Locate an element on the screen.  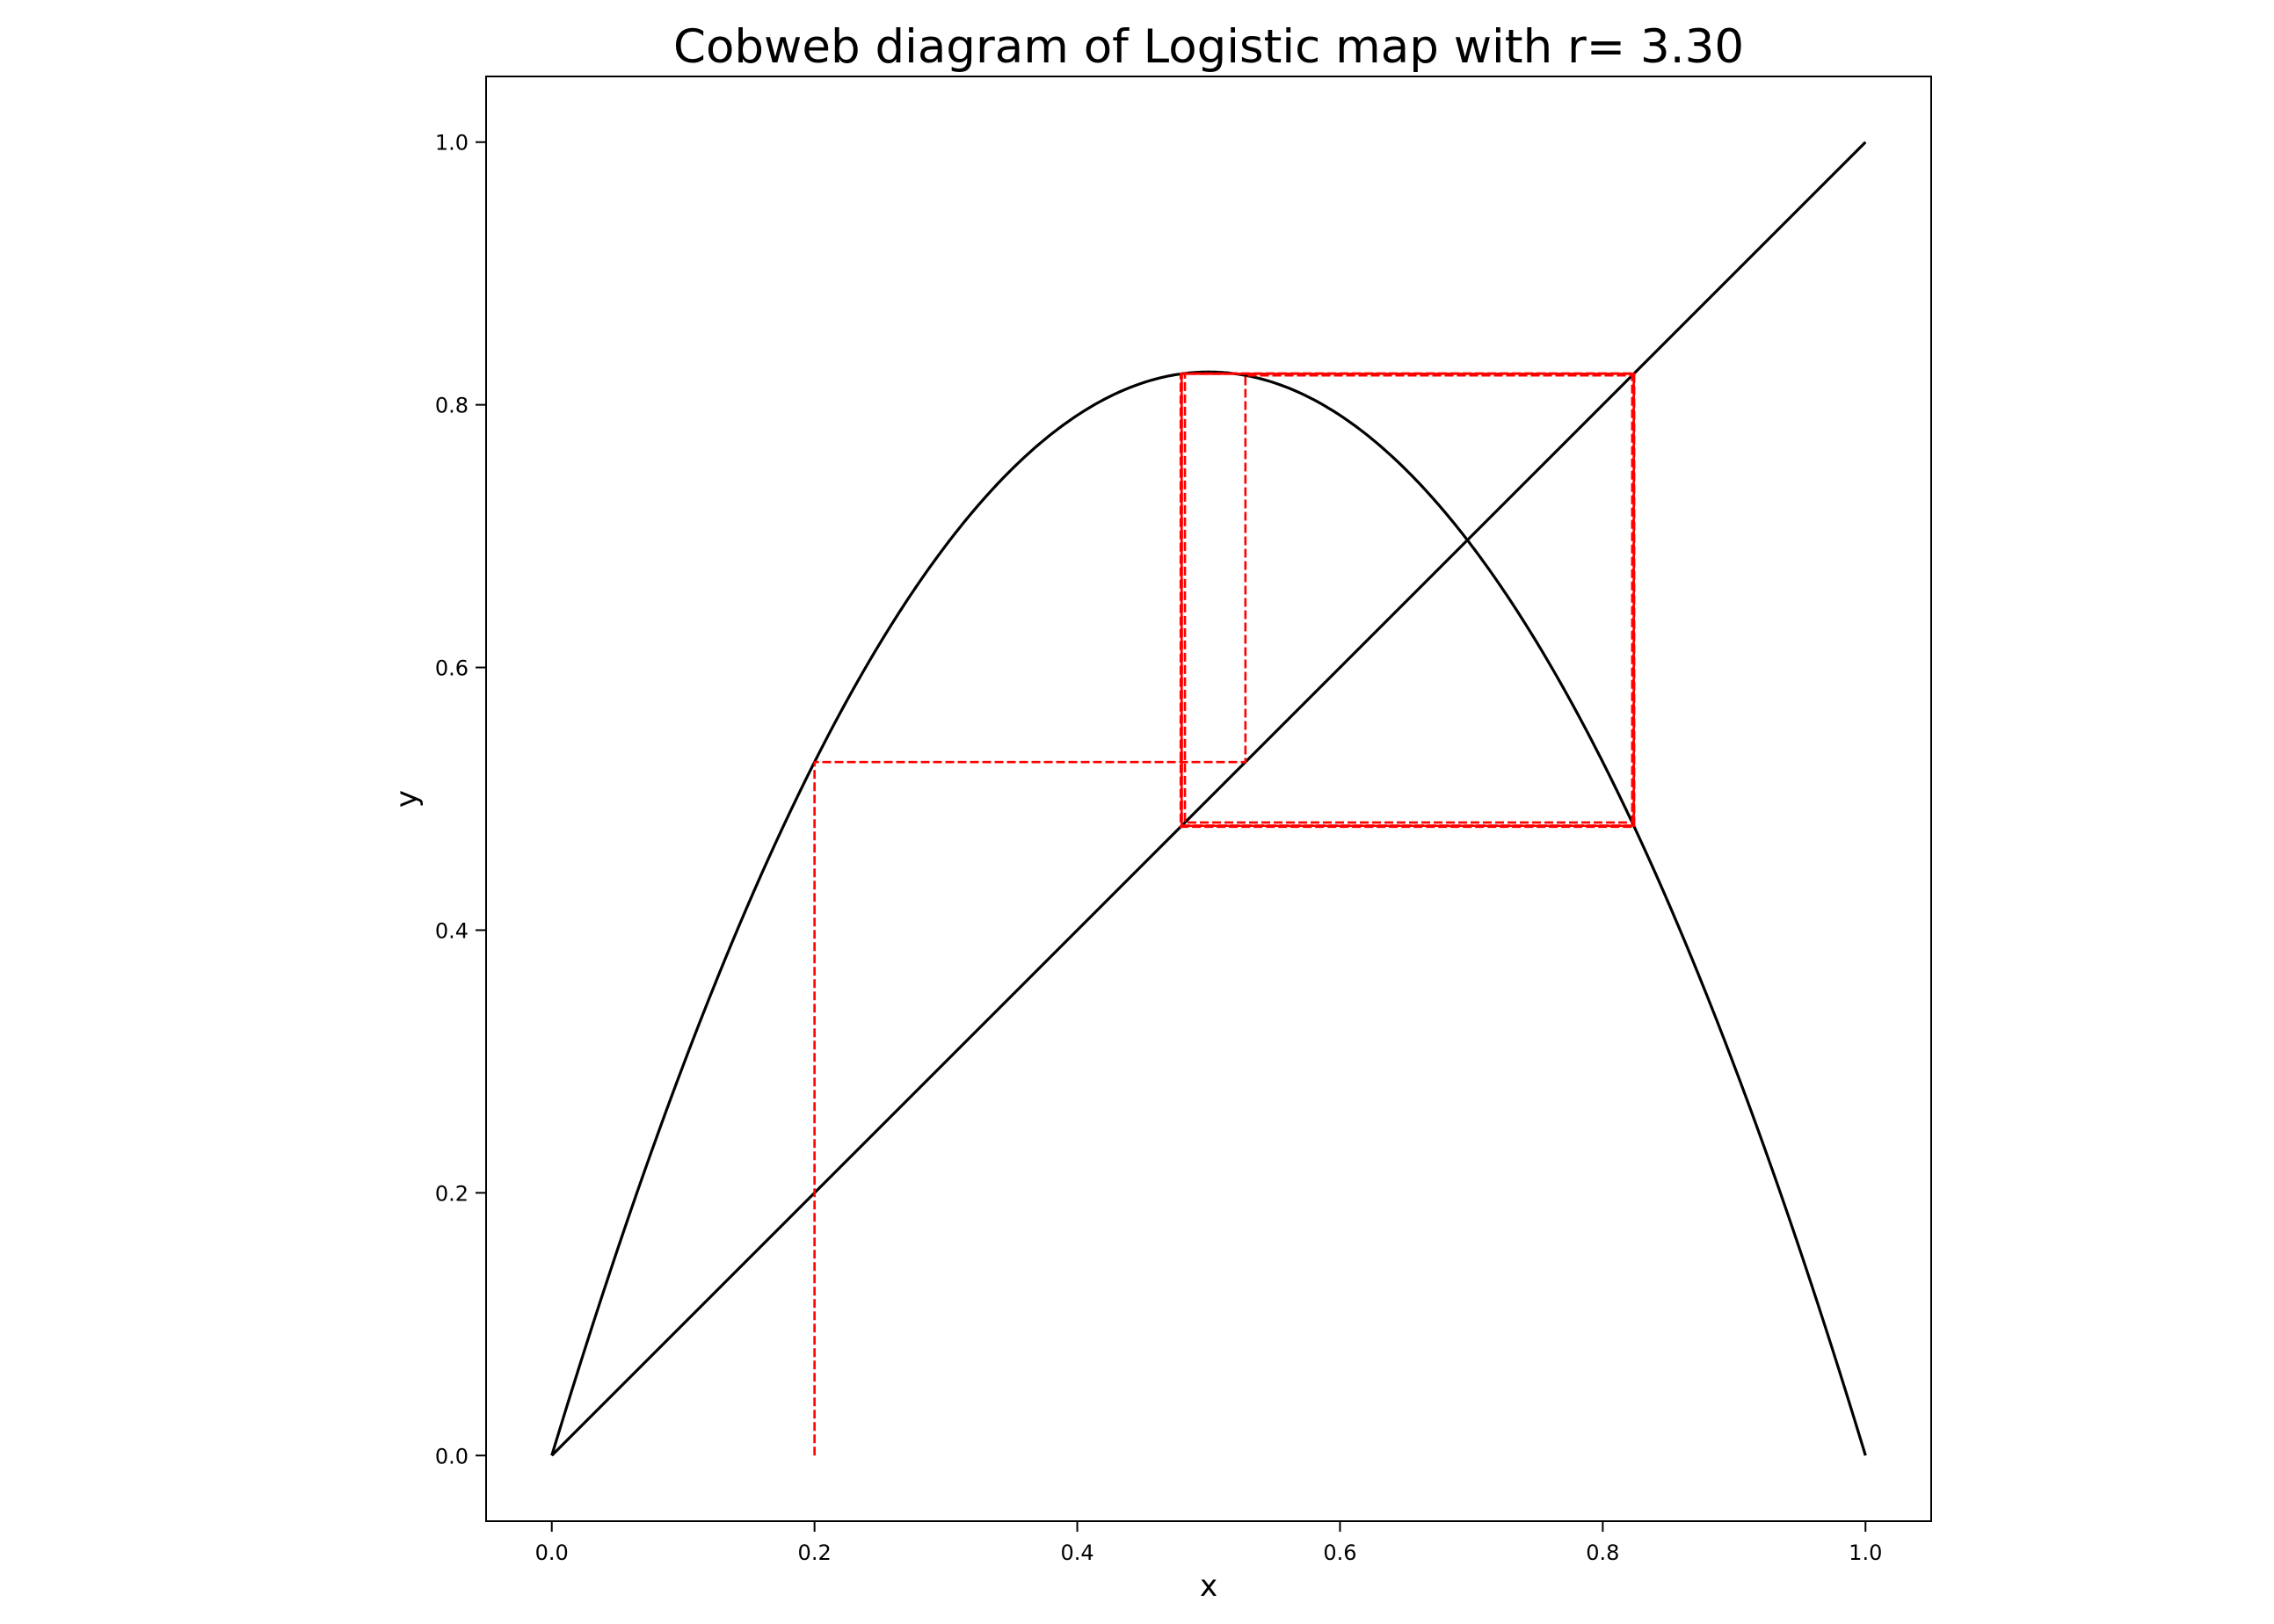
y-tick-label: 0.6 is located at coordinates (452, 668).